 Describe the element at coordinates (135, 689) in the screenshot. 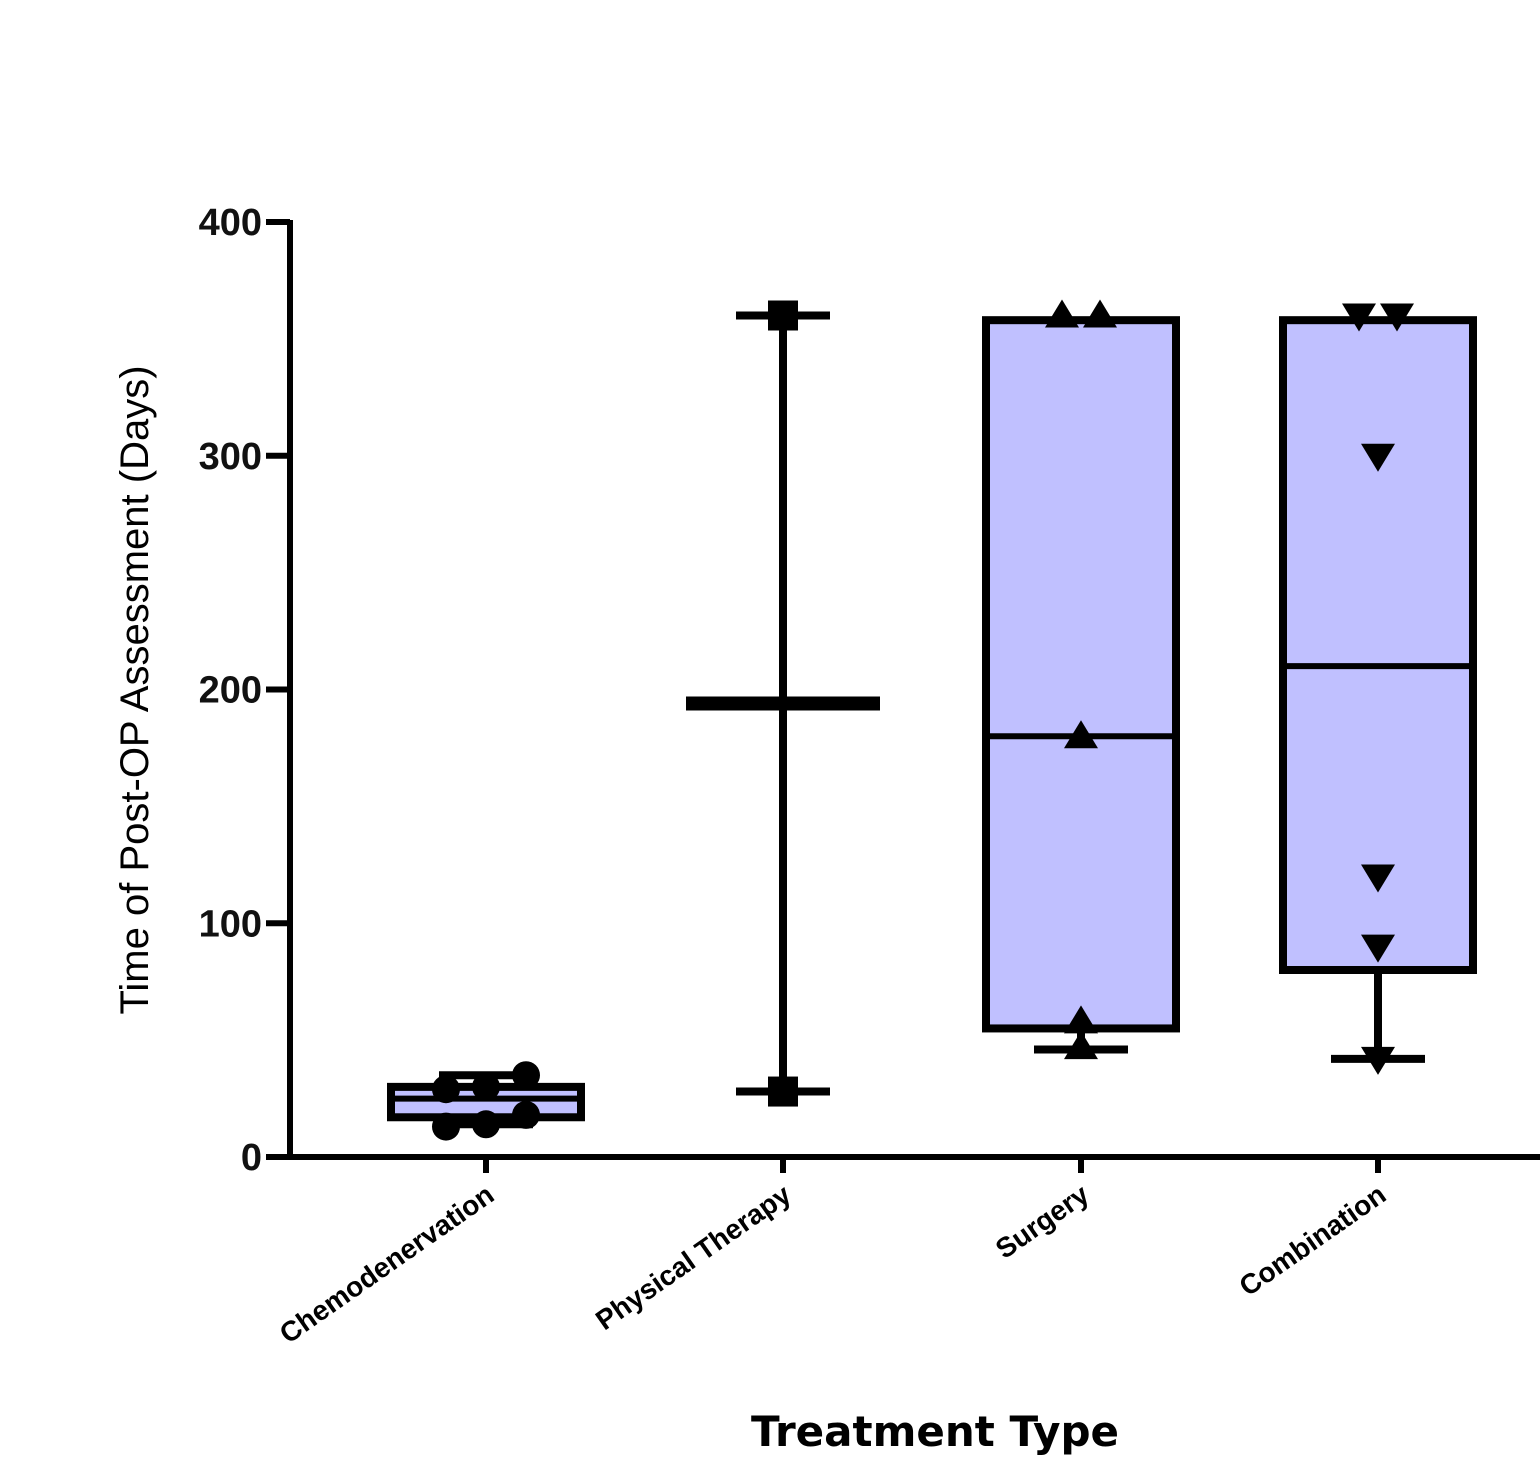

I see `y-axis-title: Time of Post-OP Assessment (Days)` at that location.